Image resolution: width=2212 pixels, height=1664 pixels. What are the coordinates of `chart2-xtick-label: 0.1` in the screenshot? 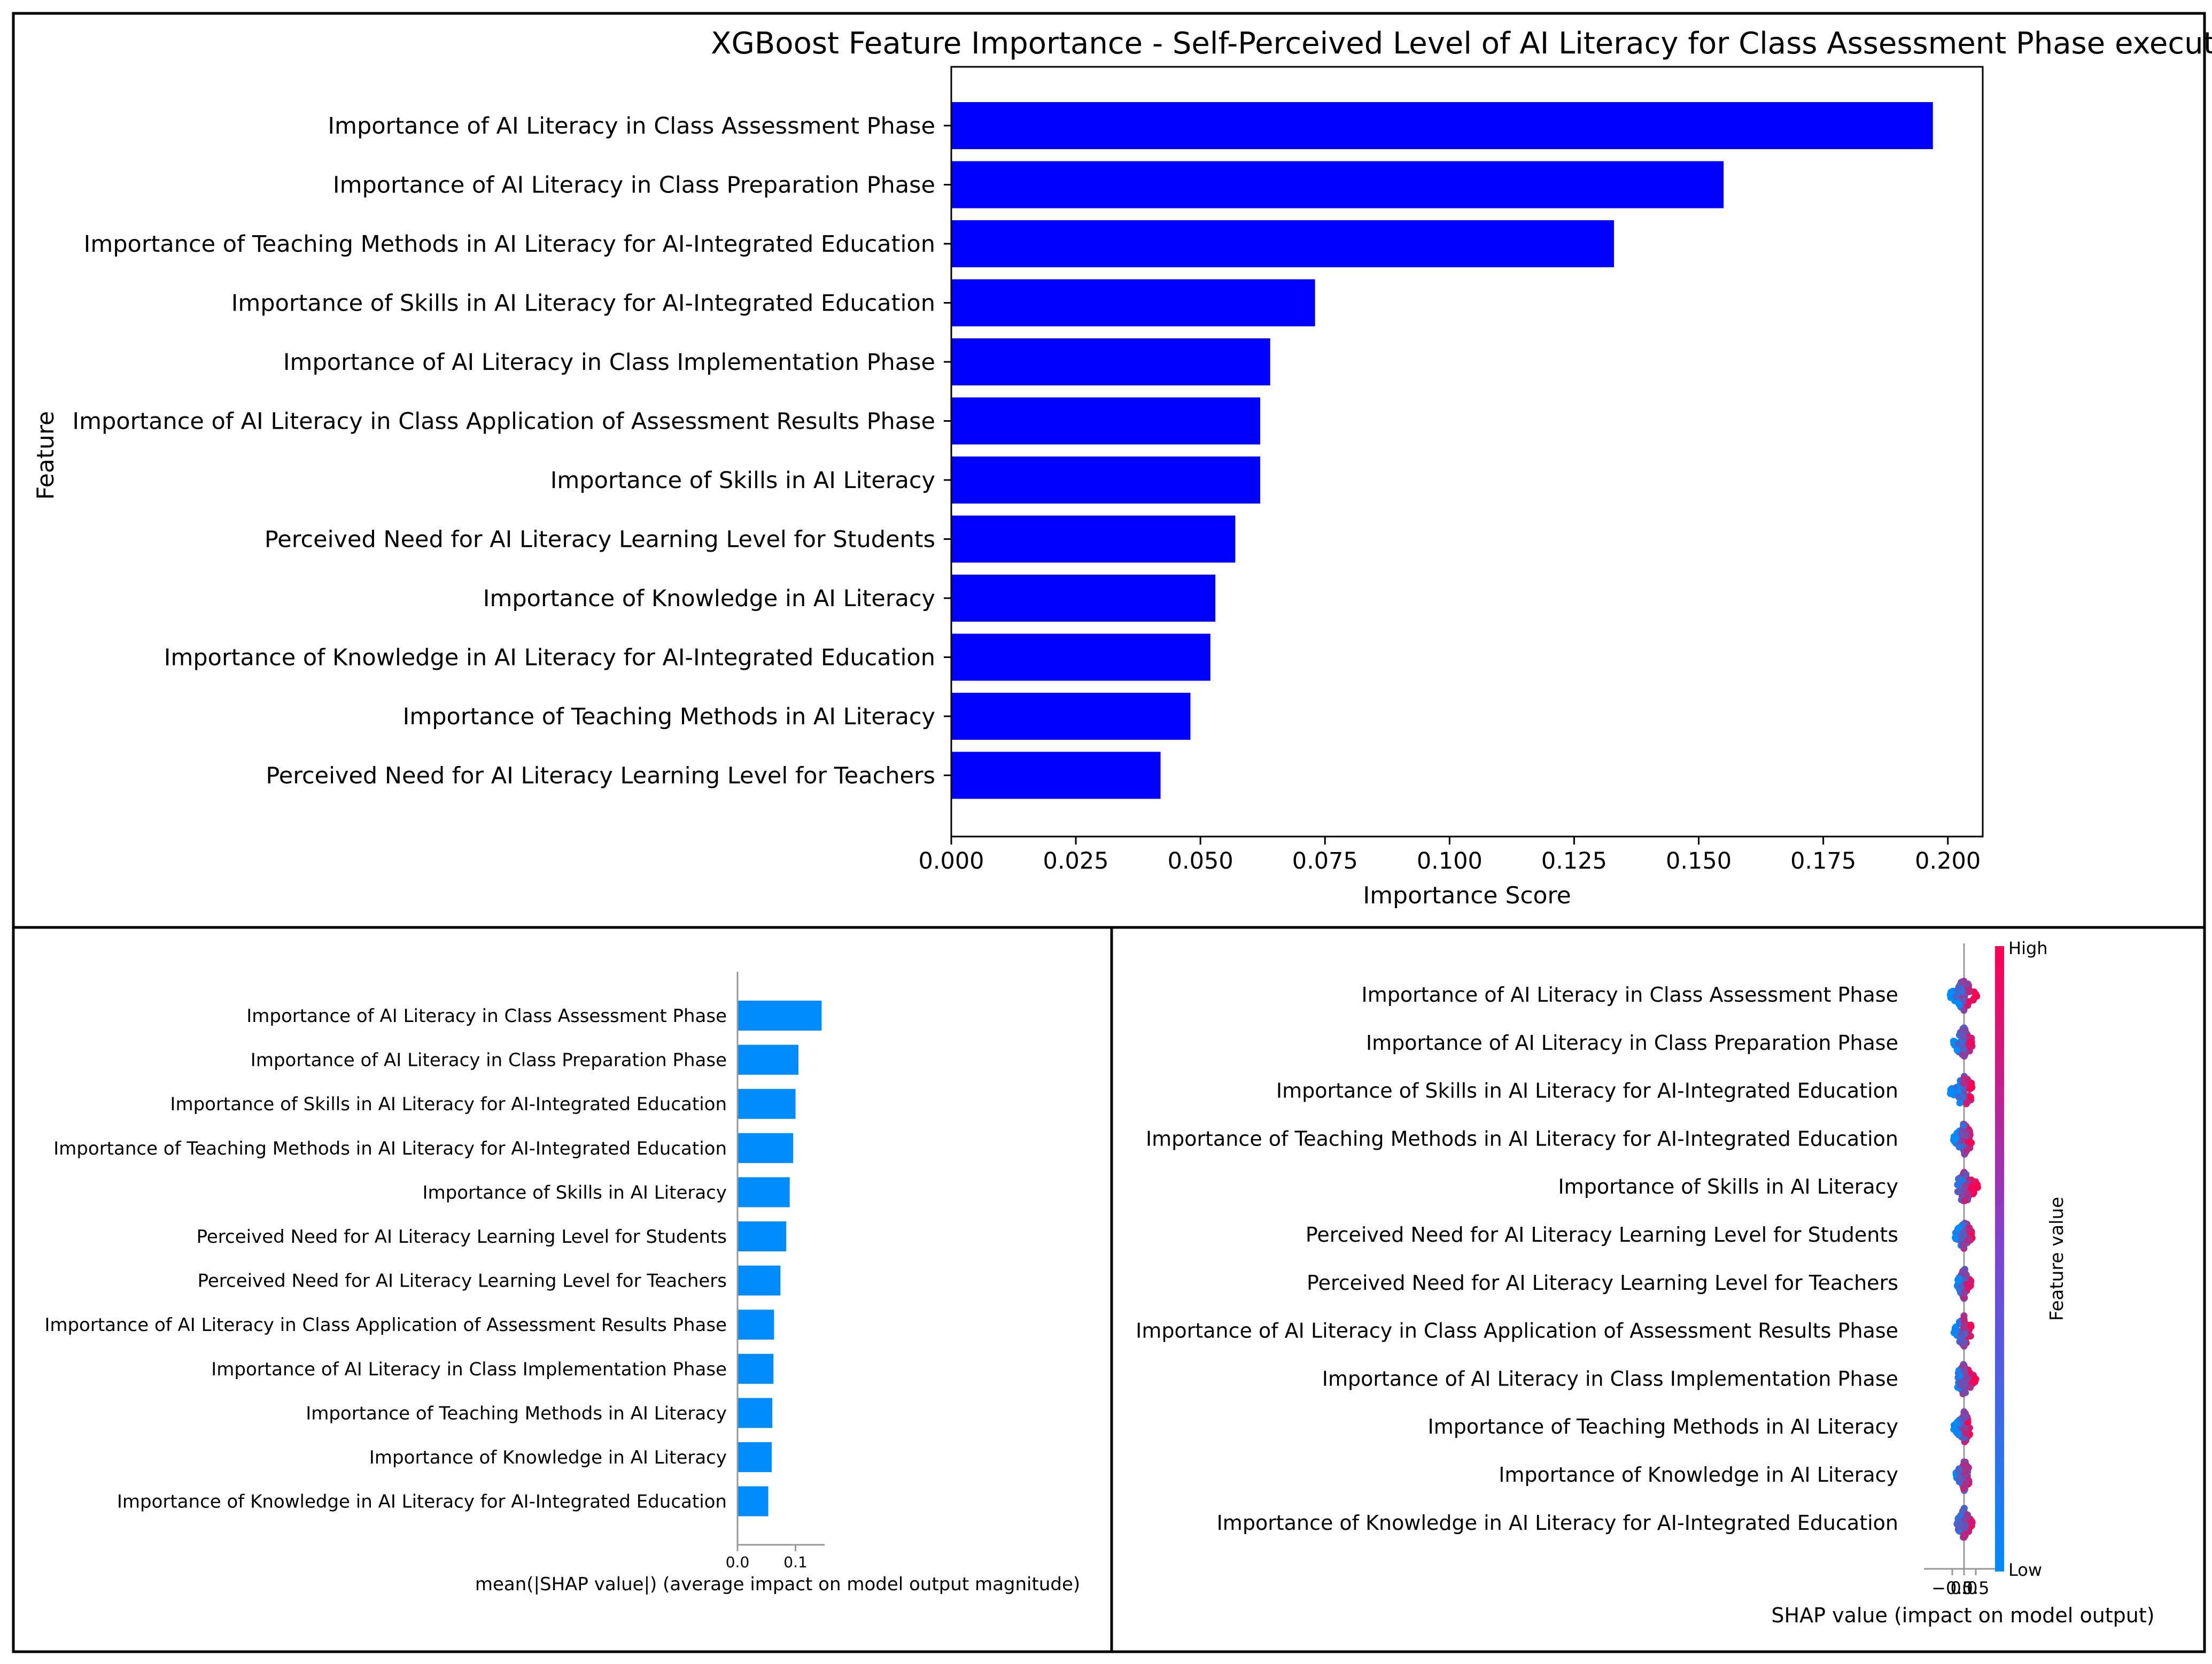 It's located at (795, 1562).